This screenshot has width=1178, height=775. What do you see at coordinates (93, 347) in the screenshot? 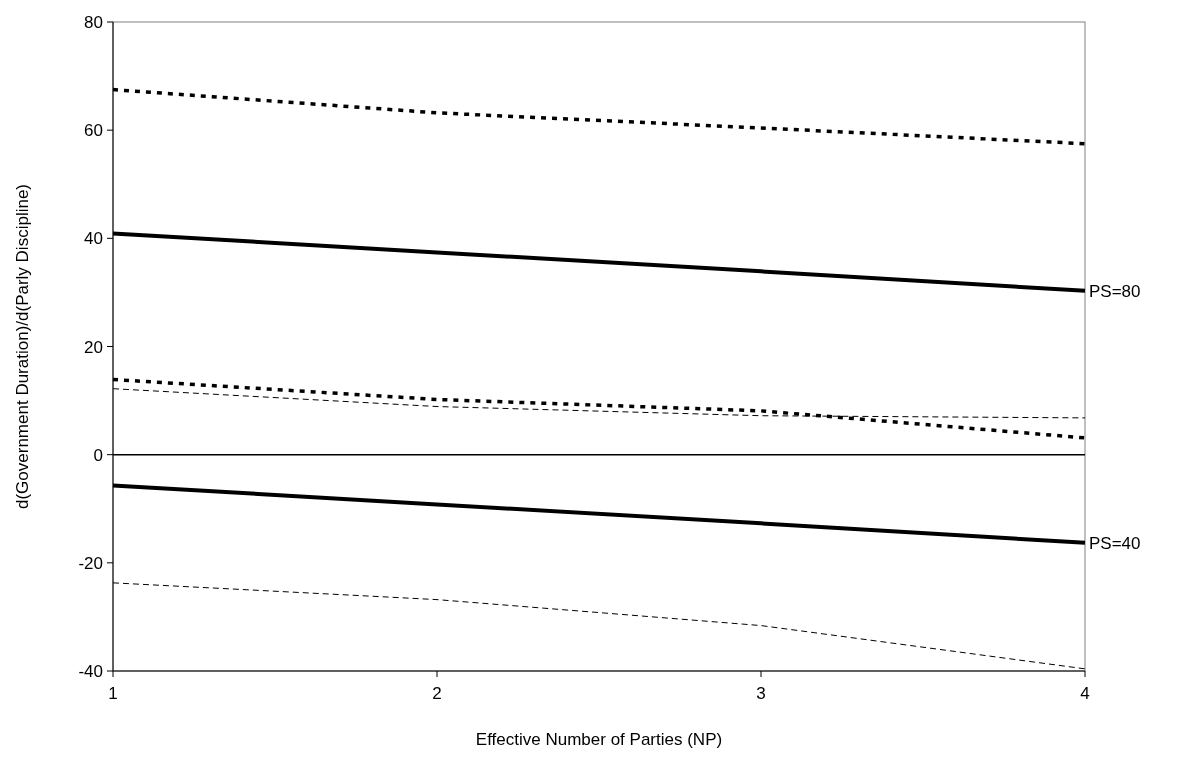
I see `y-tick-label: 20` at bounding box center [93, 347].